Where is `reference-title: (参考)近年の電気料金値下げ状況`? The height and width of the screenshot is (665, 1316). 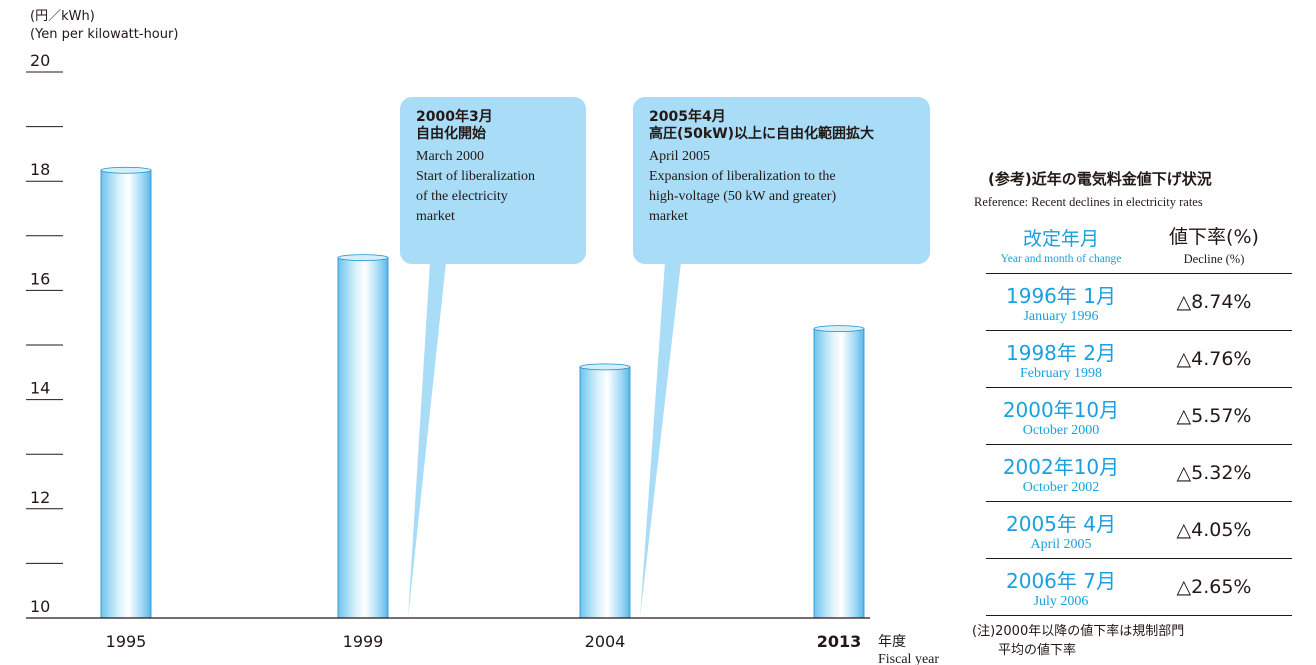
reference-title: (参考)近年の電気料金値下げ状況 is located at coordinates (1140, 178).